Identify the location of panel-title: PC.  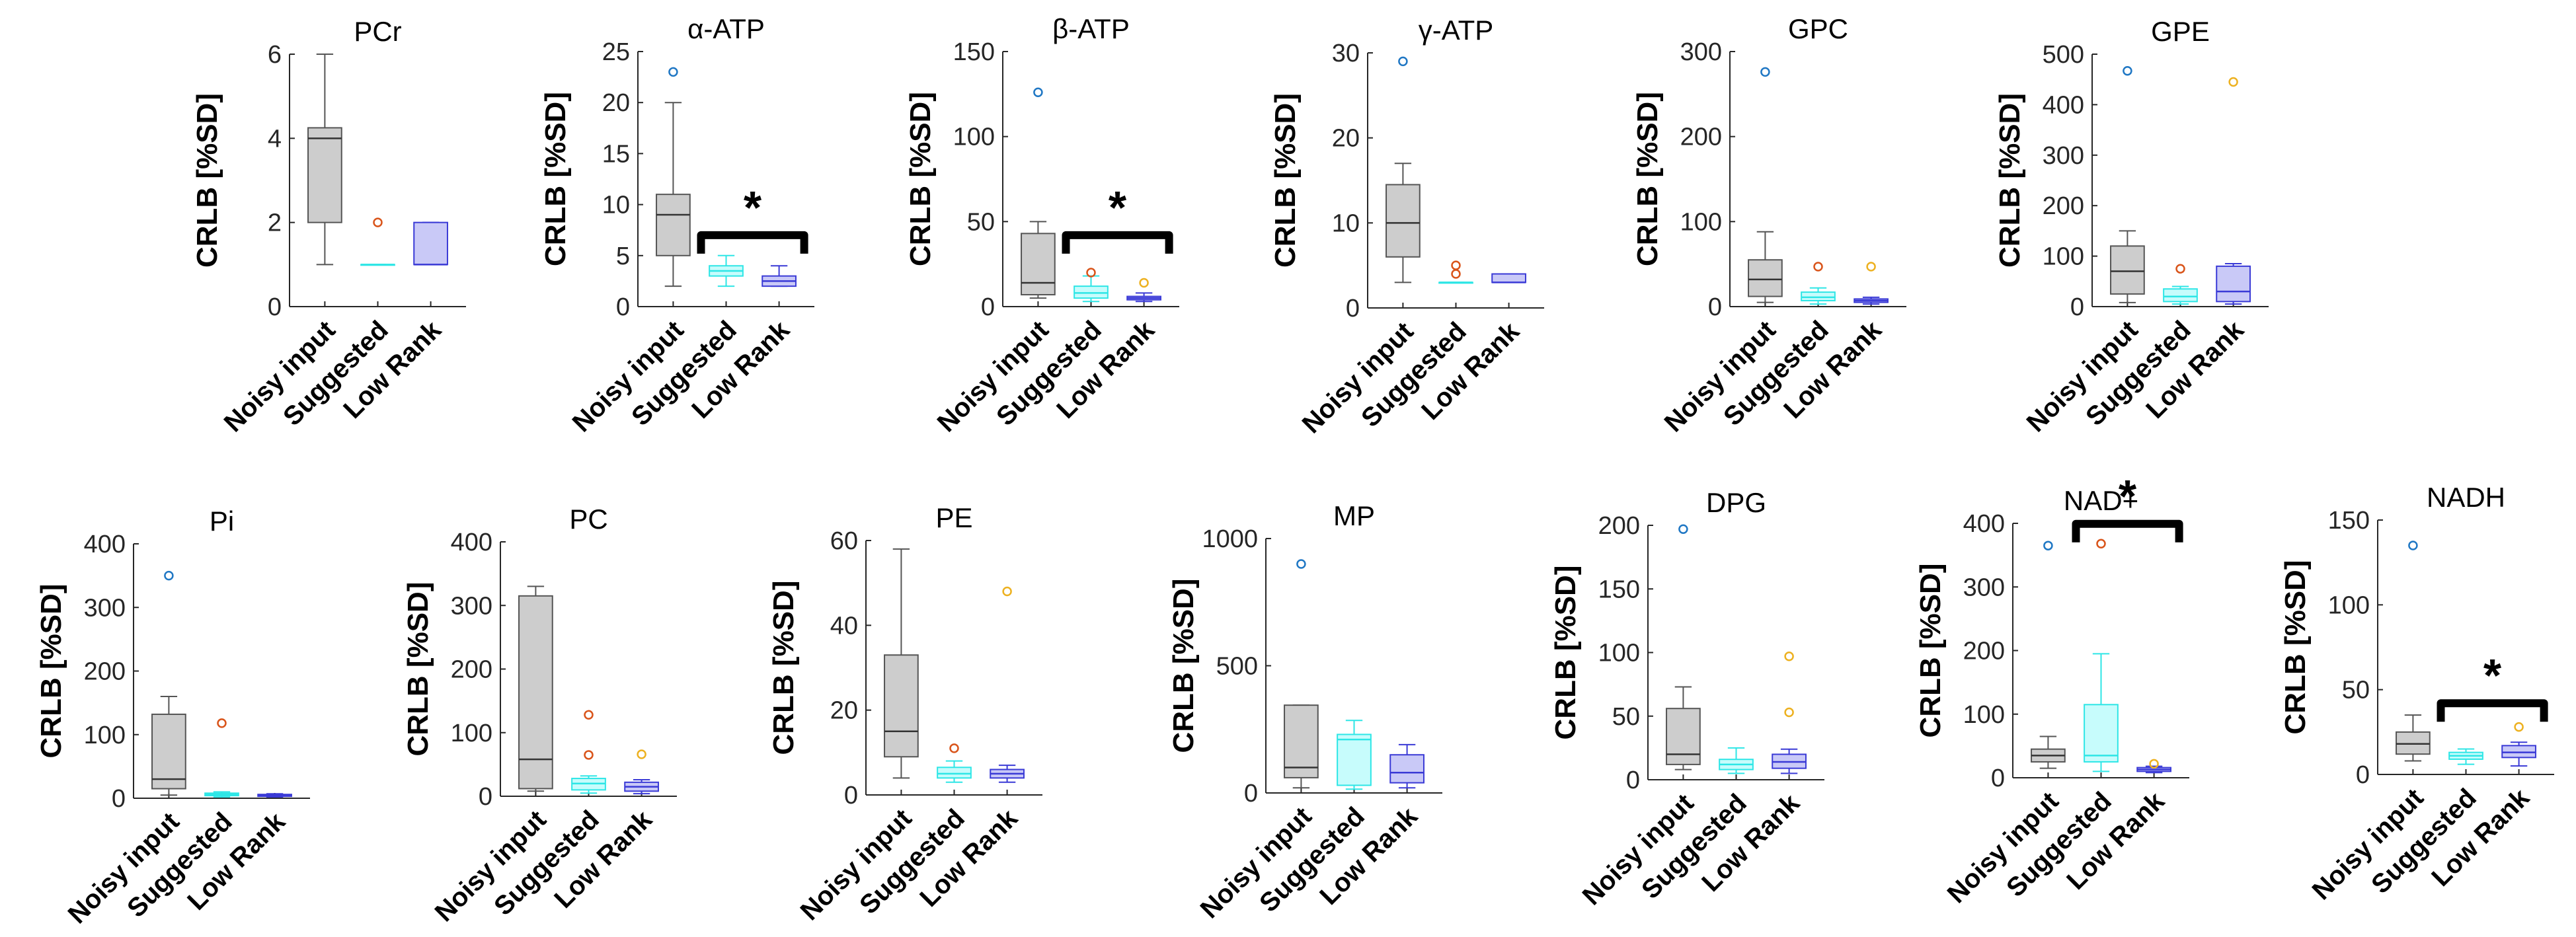
(588, 519).